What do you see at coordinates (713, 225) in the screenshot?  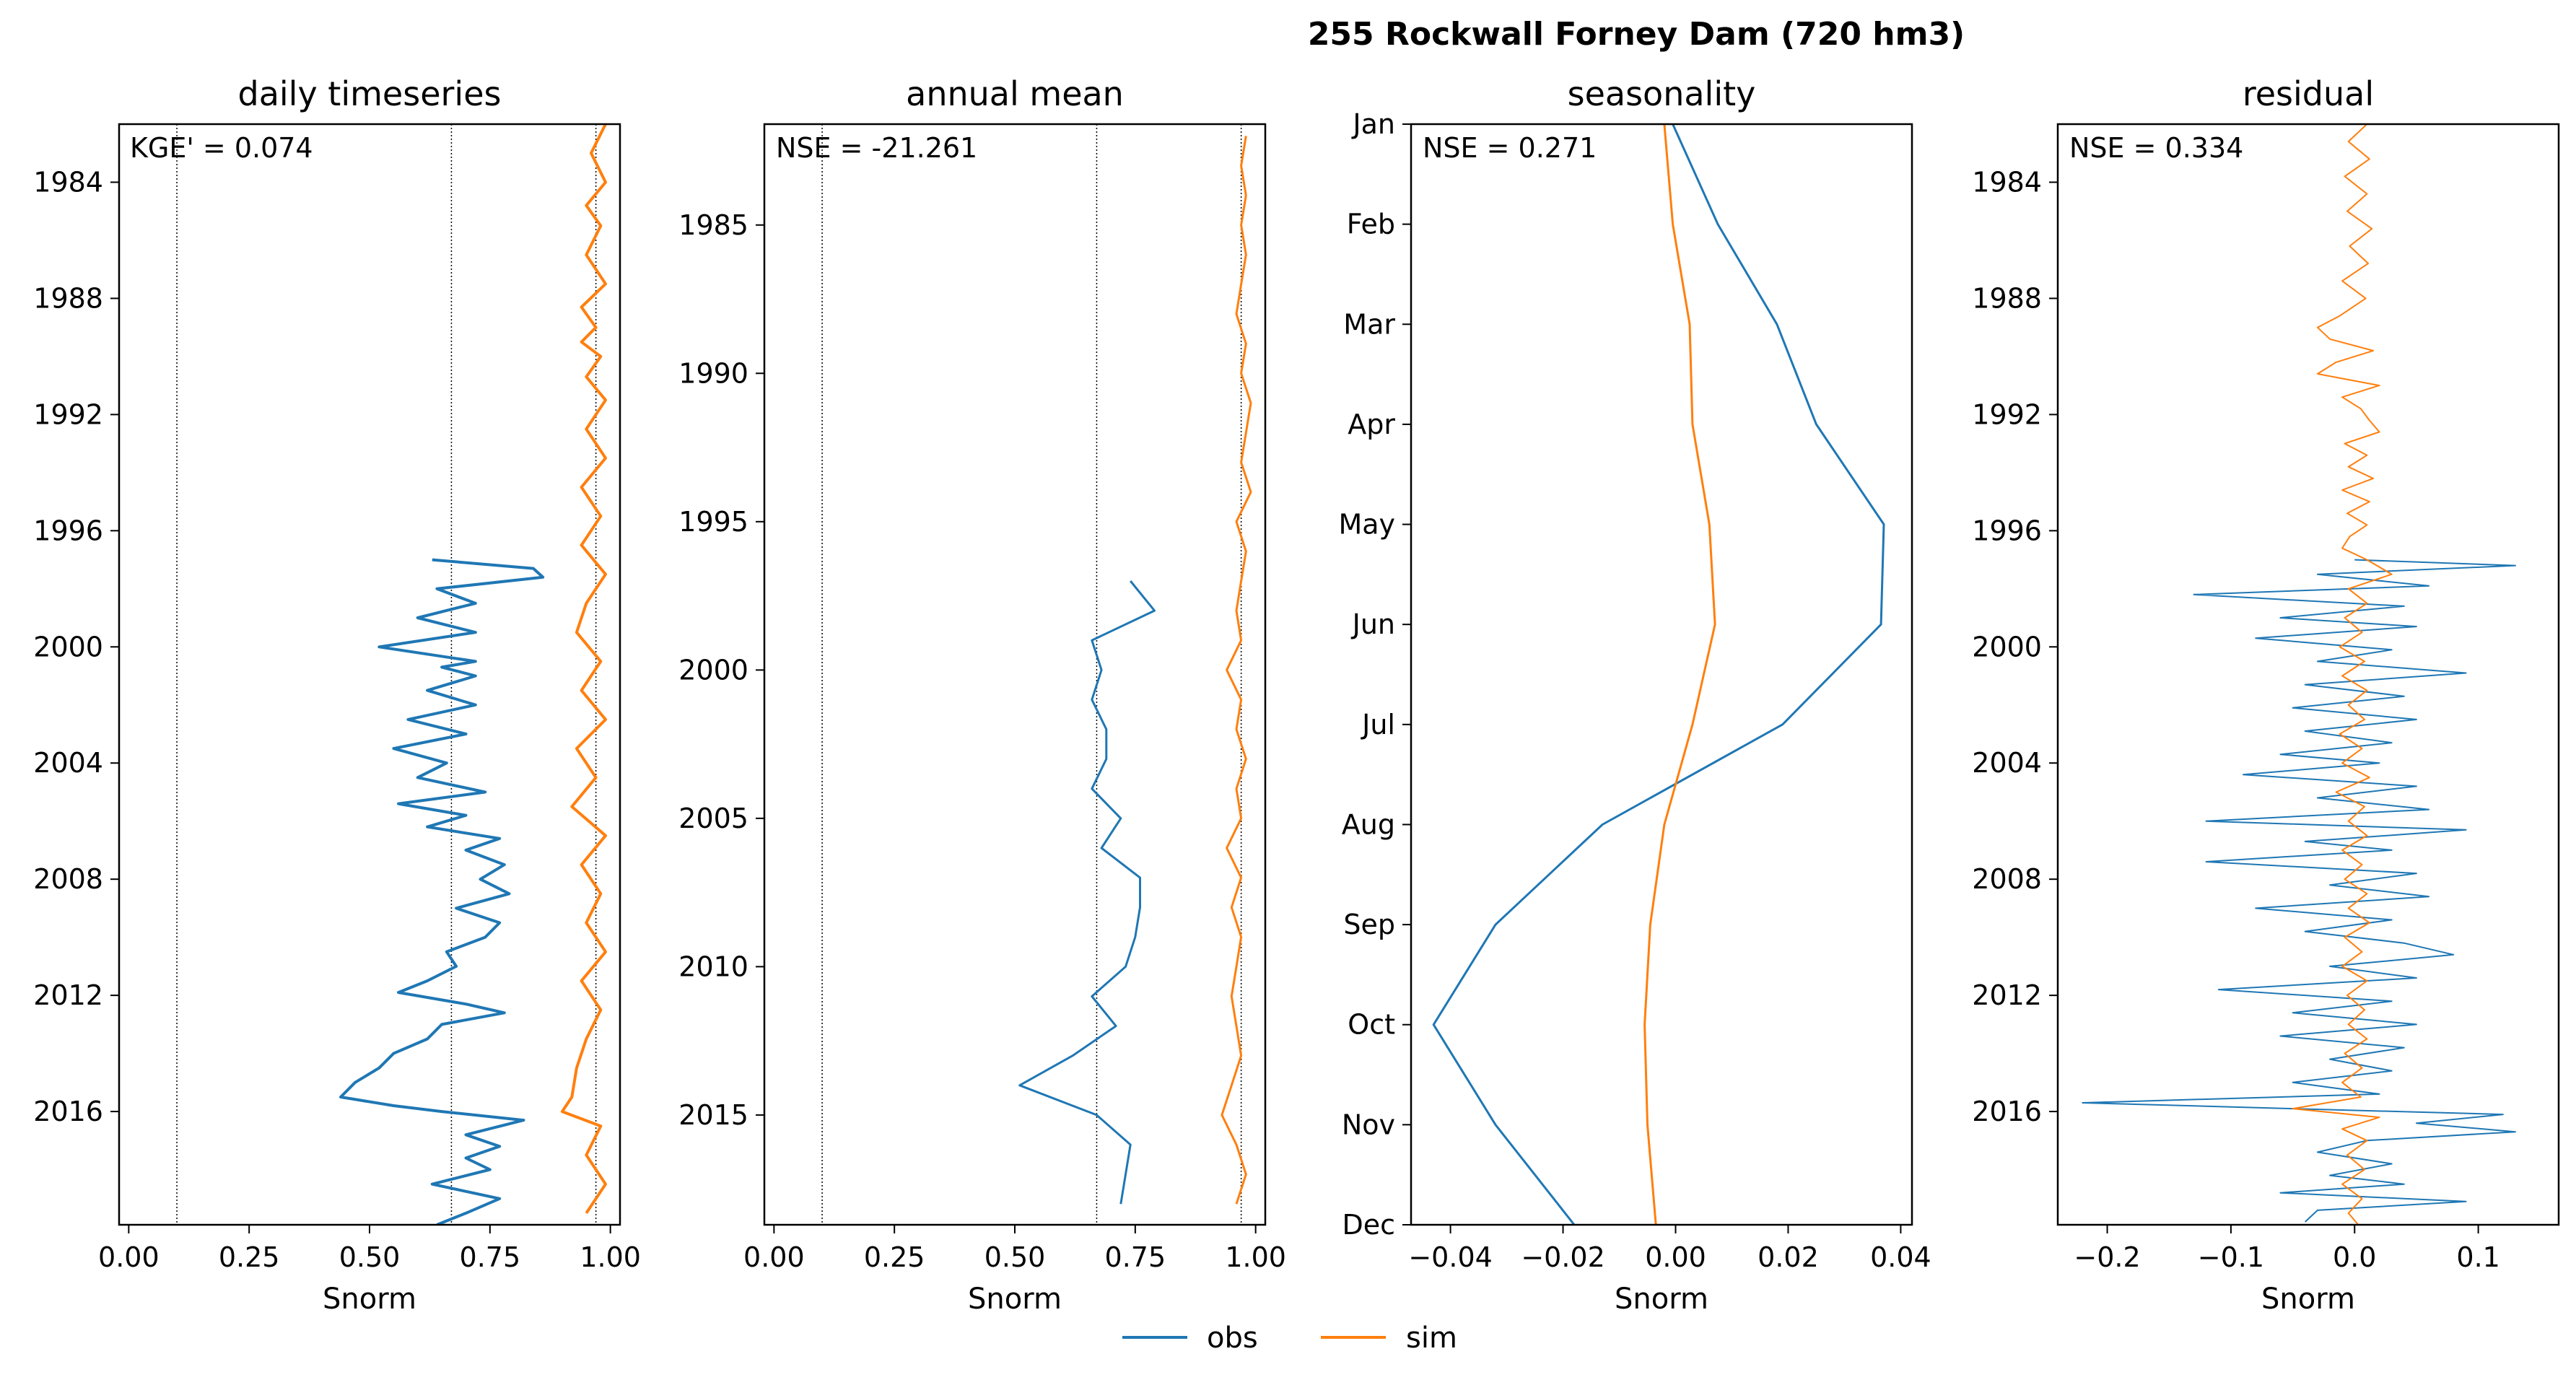 I see `y-tick-label: 1985` at bounding box center [713, 225].